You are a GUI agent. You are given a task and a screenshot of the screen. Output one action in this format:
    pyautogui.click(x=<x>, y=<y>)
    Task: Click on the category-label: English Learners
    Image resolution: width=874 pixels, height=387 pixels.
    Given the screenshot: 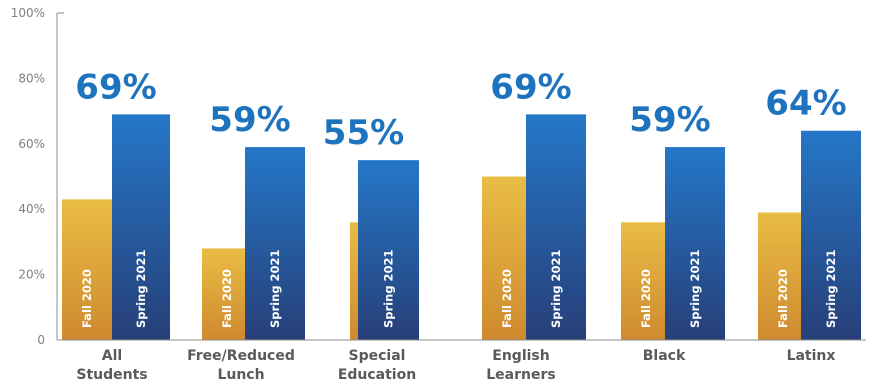 What is the action you would take?
    pyautogui.click(x=520, y=365)
    